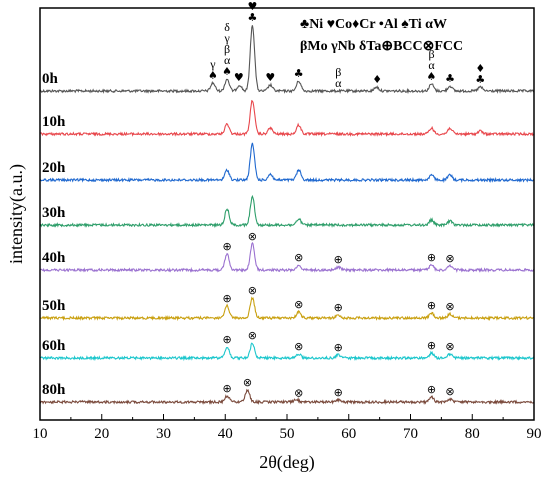 The height and width of the screenshot is (478, 550). I want to click on series-line-60h, so click(287, 352).